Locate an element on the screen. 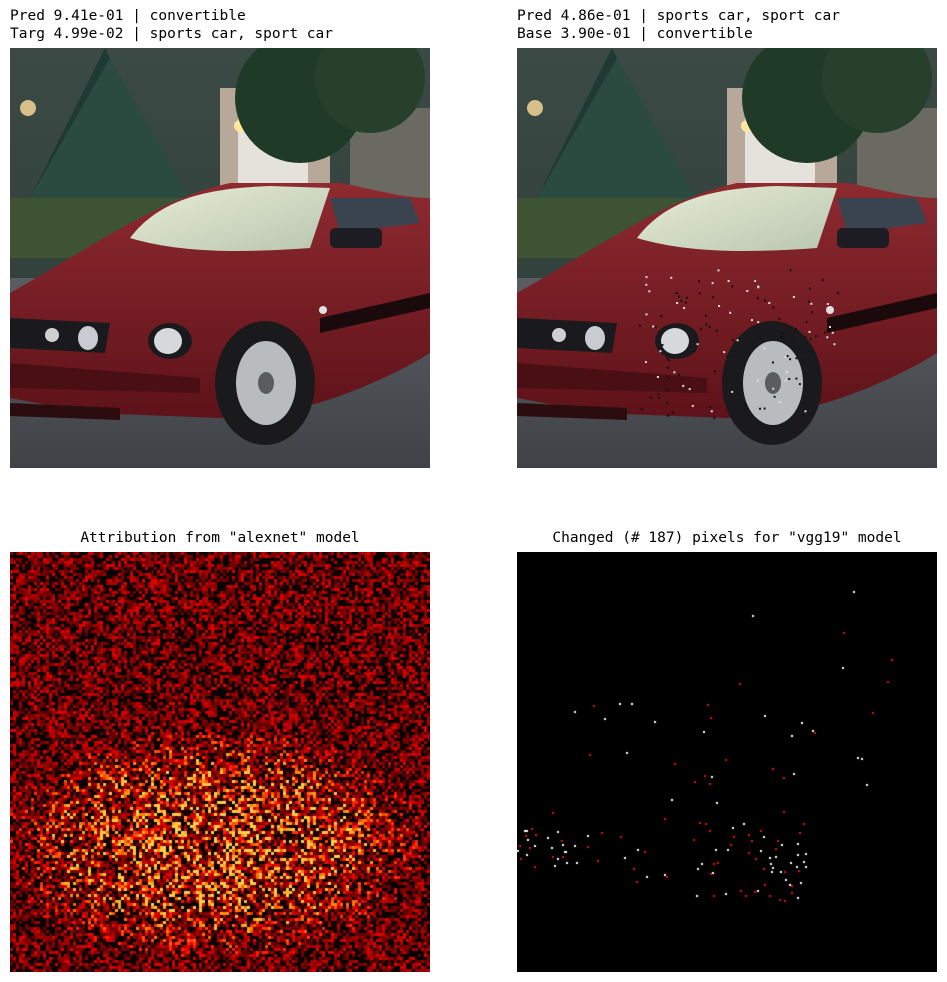 The width and height of the screenshot is (947, 982). changed-pixels-title: Changed (# 187) pixels for "vgg19" model is located at coordinates (727, 538).